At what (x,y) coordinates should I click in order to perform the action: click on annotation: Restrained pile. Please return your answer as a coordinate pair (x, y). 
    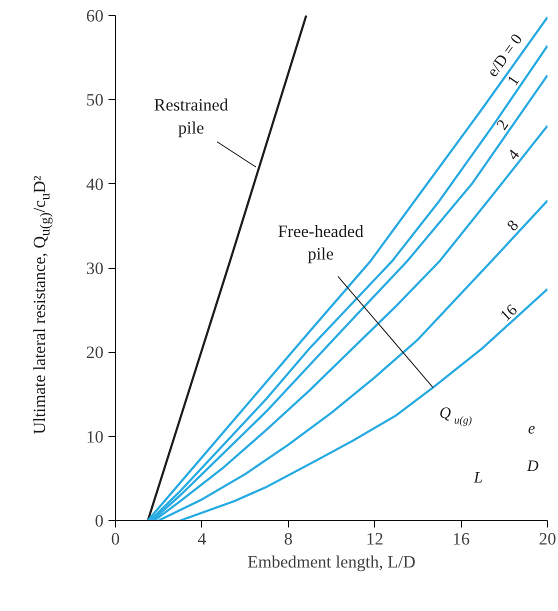
    Looking at the image, I should click on (191, 117).